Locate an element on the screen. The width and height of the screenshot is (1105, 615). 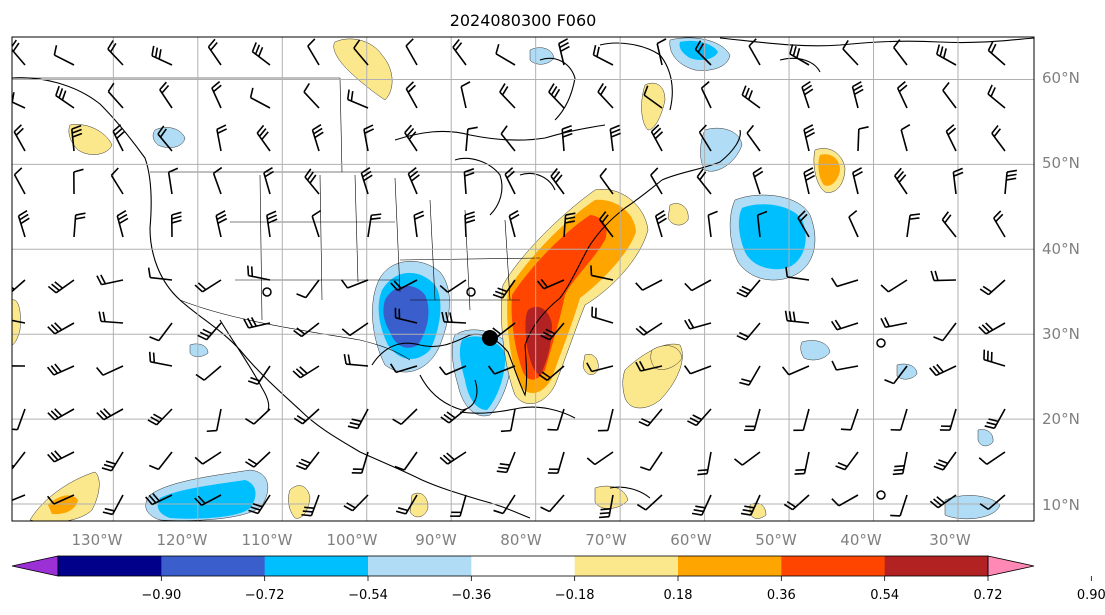
lon-label: 60°W is located at coordinates (691, 540).